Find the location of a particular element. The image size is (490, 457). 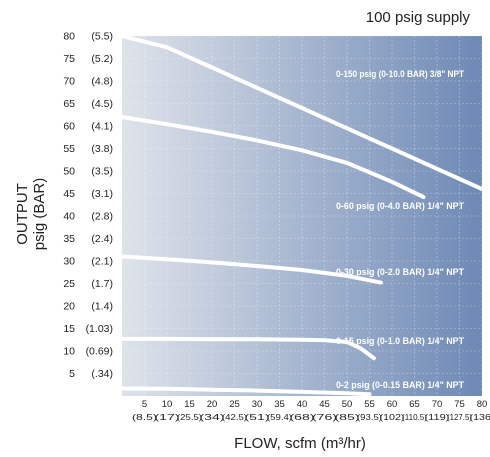

y-tick-label: 30 is located at coordinates (69, 262).